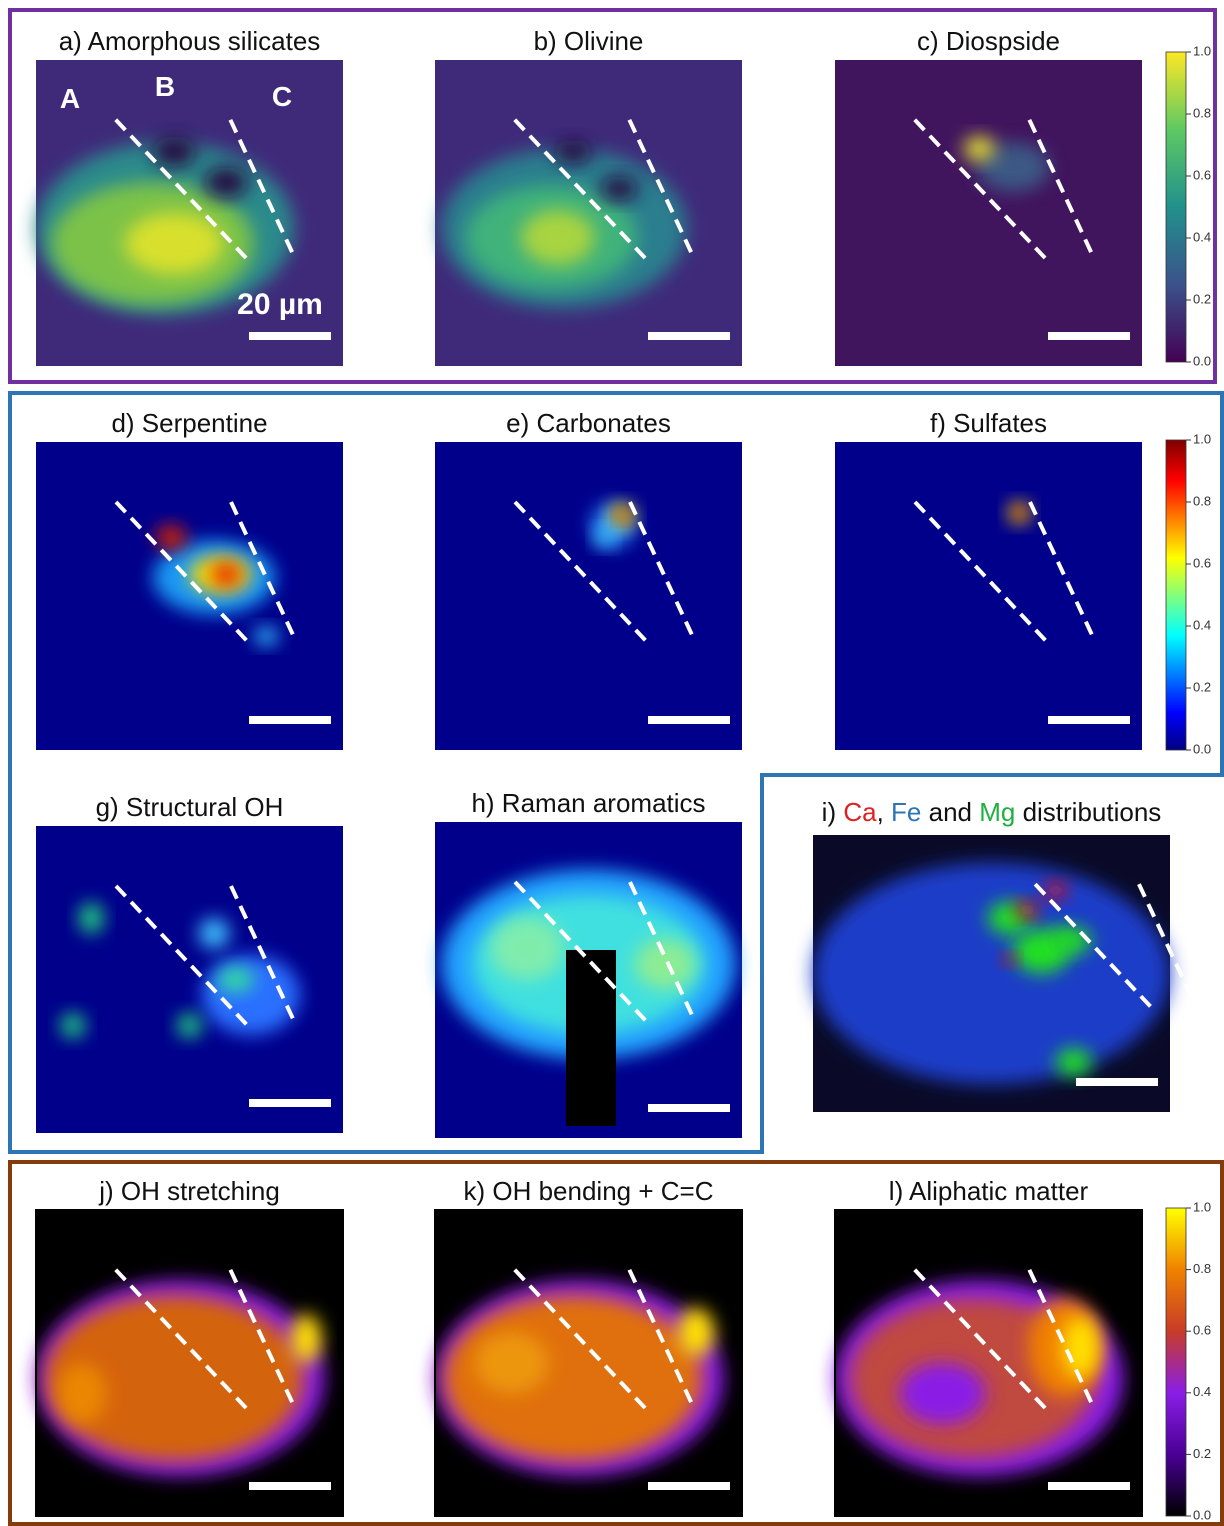 This screenshot has height=1526, width=1224. Describe the element at coordinates (992, 812) in the screenshot. I see `panel-title: i) Ca, Fe and Mg distributions` at that location.